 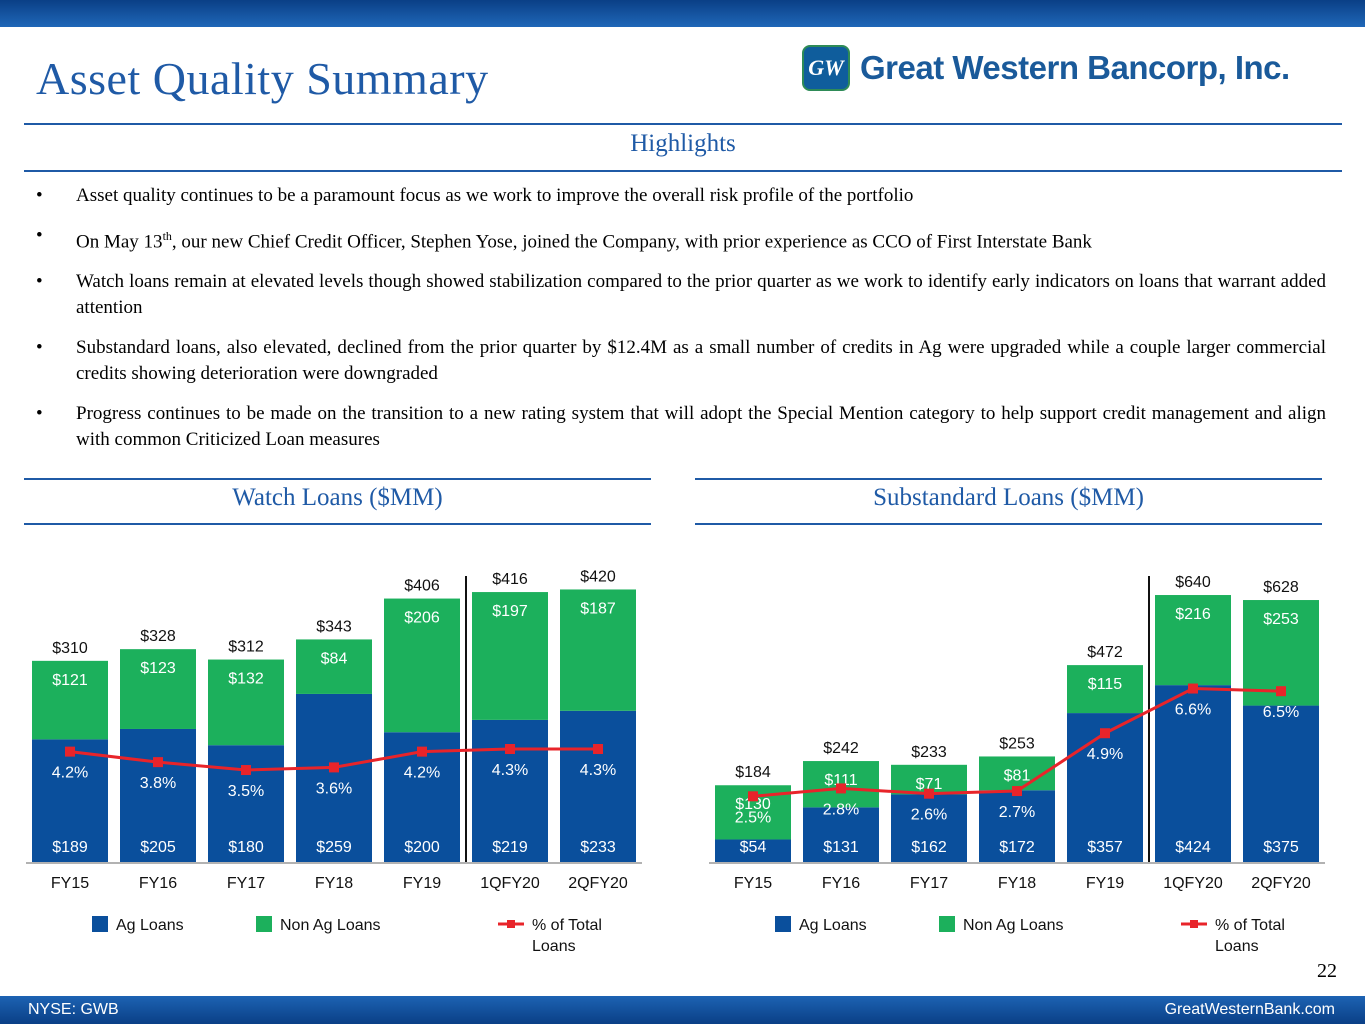 What do you see at coordinates (1017, 812) in the screenshot?
I see `pct-value-label: 2.7%` at bounding box center [1017, 812].